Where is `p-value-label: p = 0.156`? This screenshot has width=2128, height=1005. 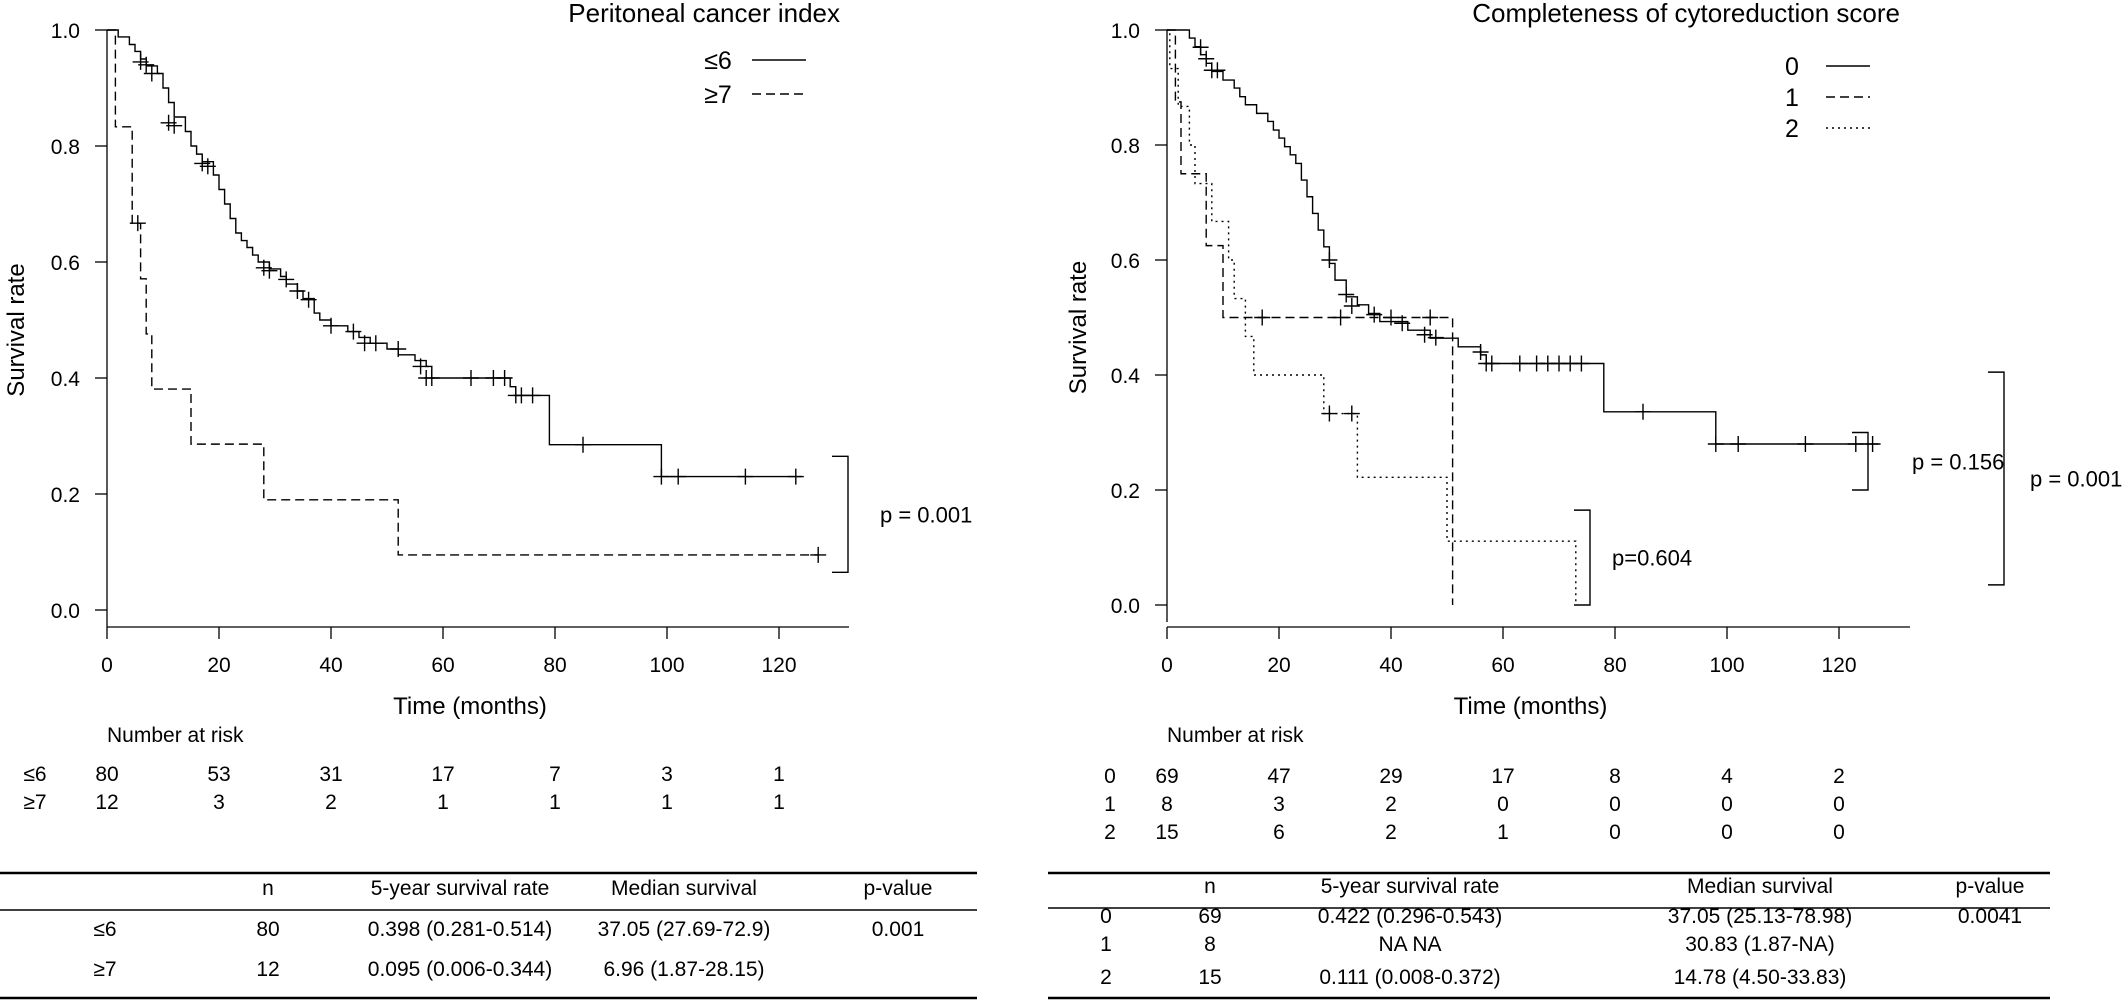
p-value-label: p = 0.156 is located at coordinates (1958, 461).